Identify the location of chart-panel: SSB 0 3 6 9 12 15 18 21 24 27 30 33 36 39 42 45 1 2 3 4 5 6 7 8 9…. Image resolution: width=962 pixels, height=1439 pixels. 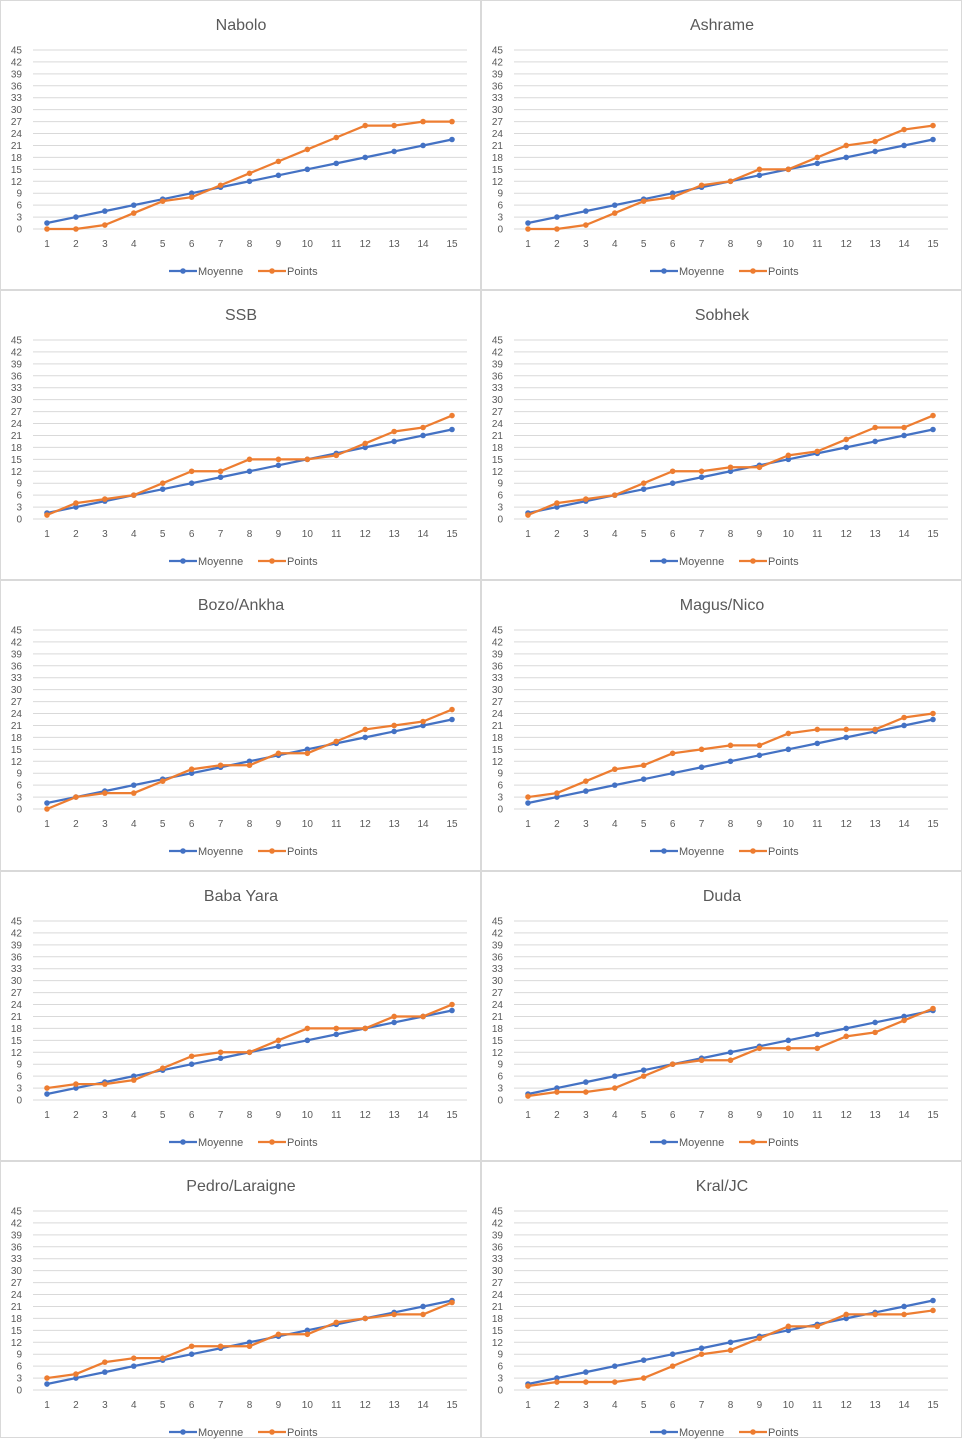
(240, 435).